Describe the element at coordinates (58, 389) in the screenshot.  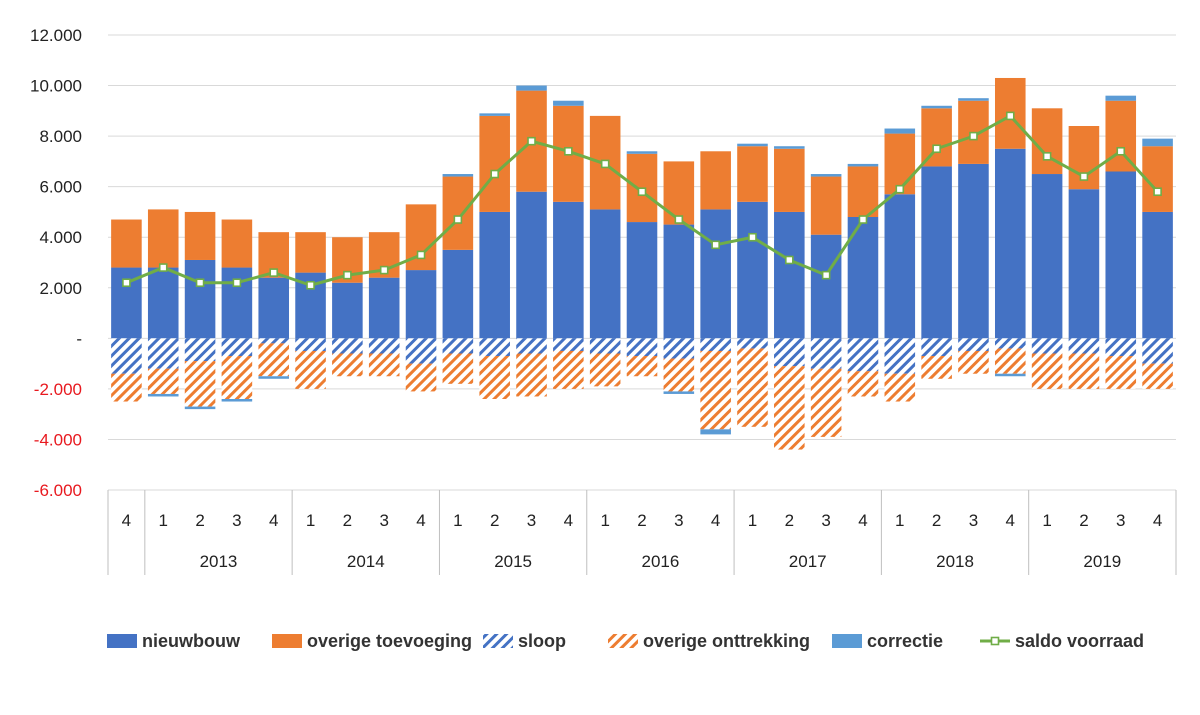
I see `y-tick-label: -2.000` at that location.